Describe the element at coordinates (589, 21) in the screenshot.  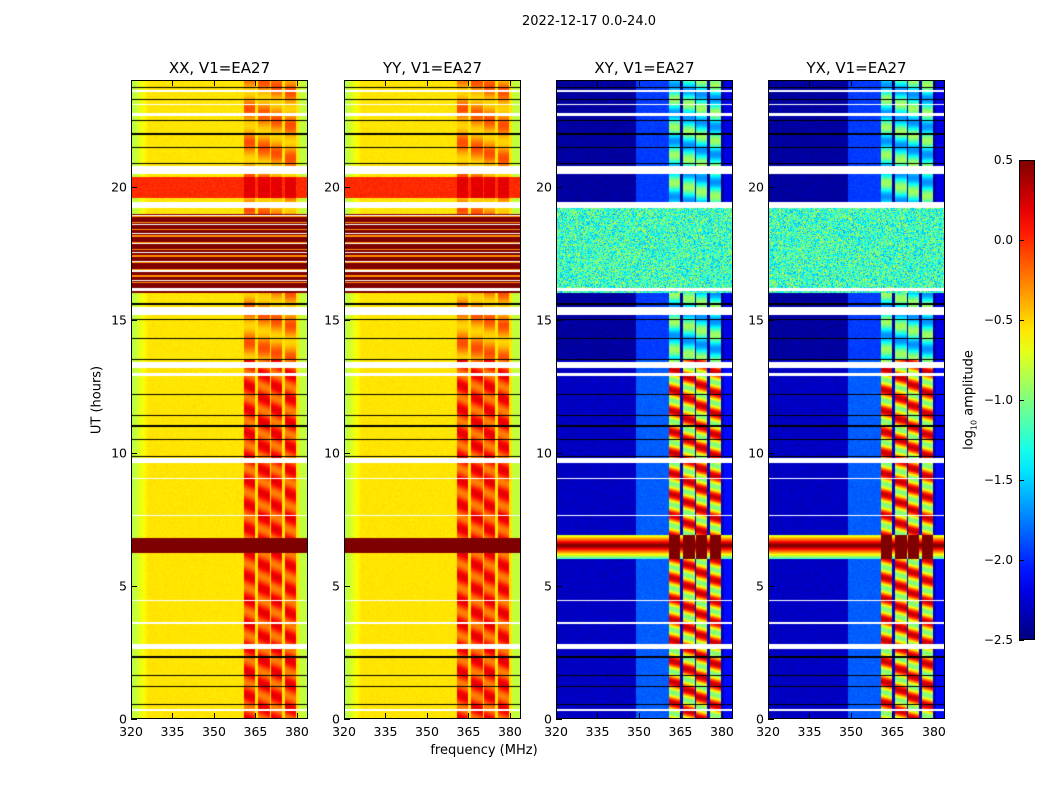
I see `figure-title: 2022-12-17 0.0-24.0` at that location.